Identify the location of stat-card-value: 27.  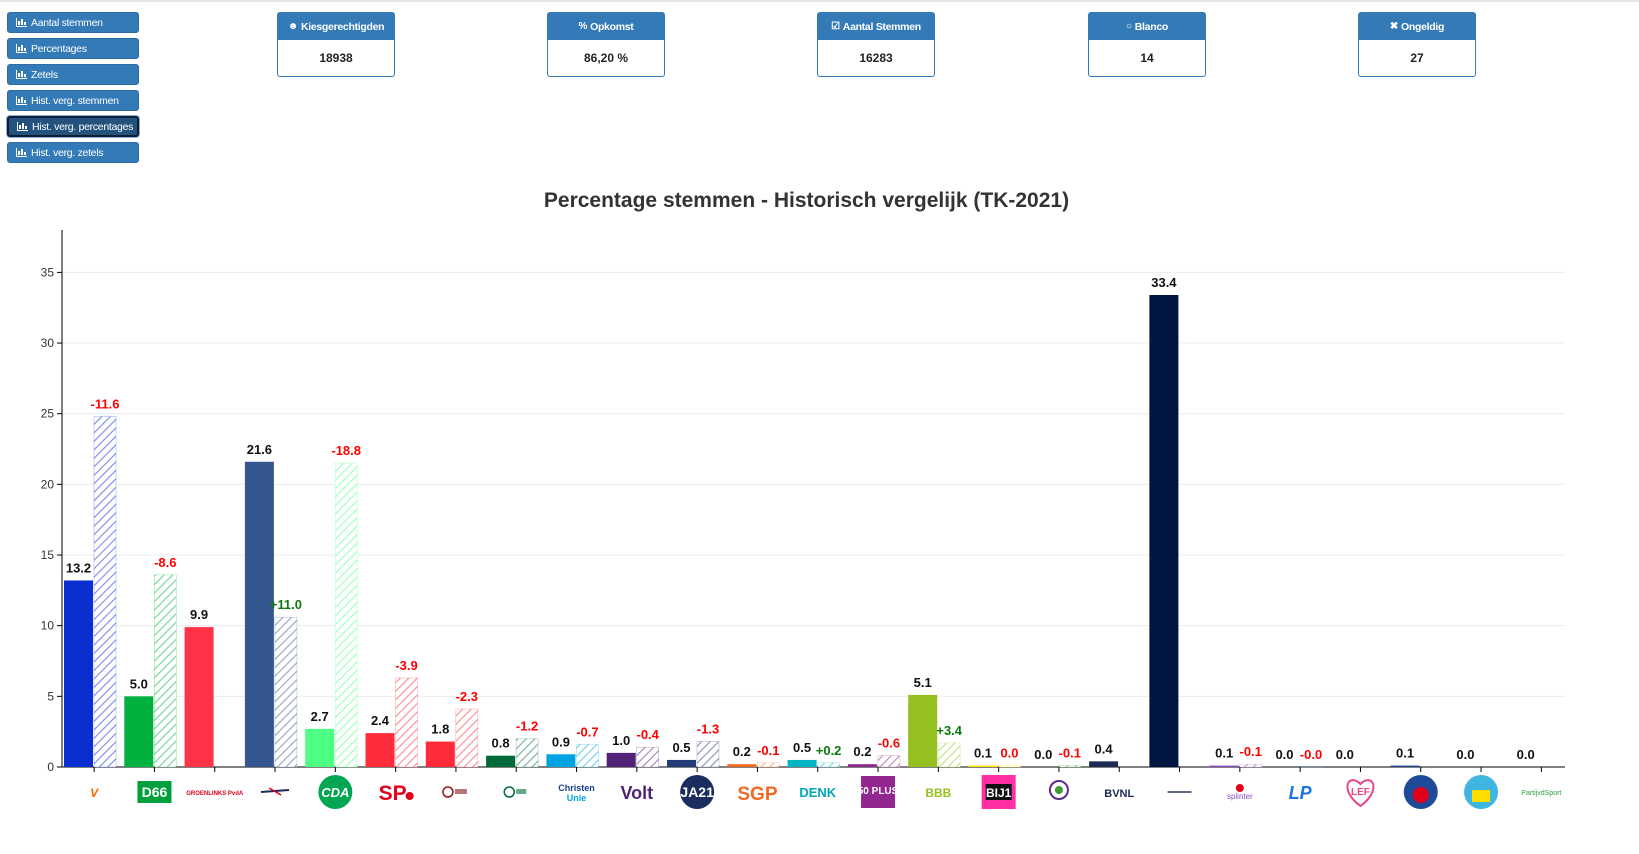
(1417, 58).